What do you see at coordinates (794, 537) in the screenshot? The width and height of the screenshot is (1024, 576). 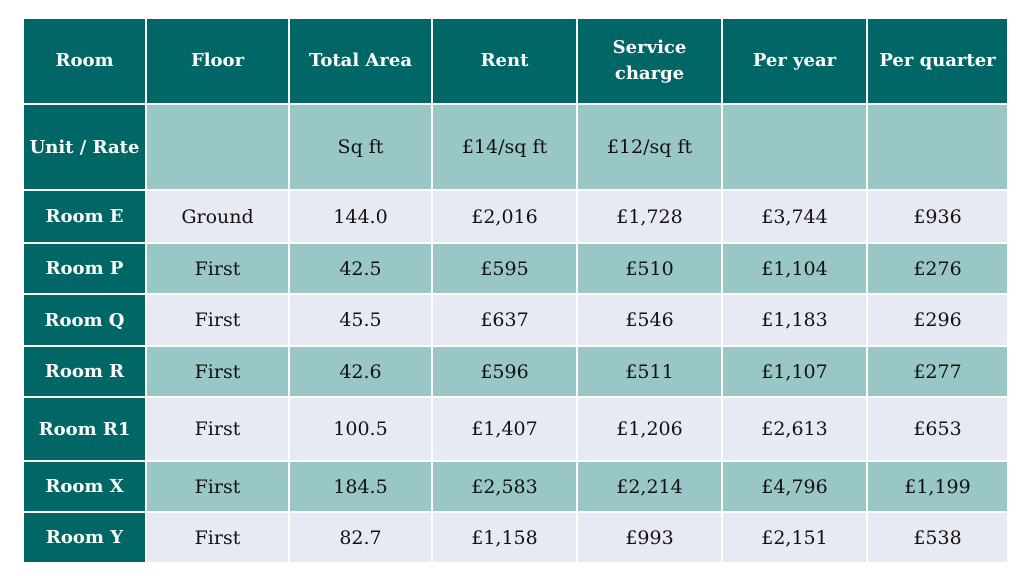 I see `row-per-year: £2,151` at bounding box center [794, 537].